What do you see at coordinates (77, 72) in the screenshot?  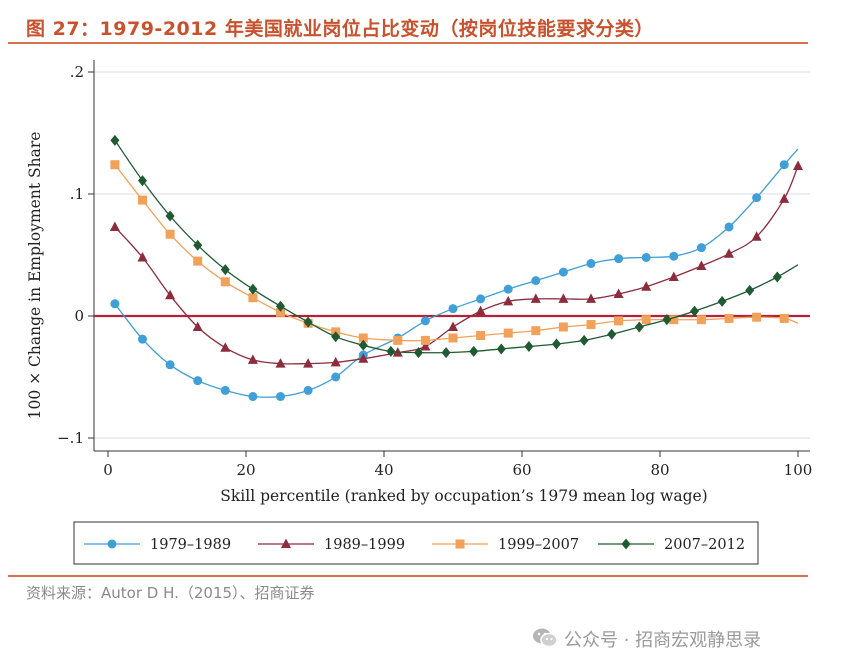 I see `y-tick-label: .2` at bounding box center [77, 72].